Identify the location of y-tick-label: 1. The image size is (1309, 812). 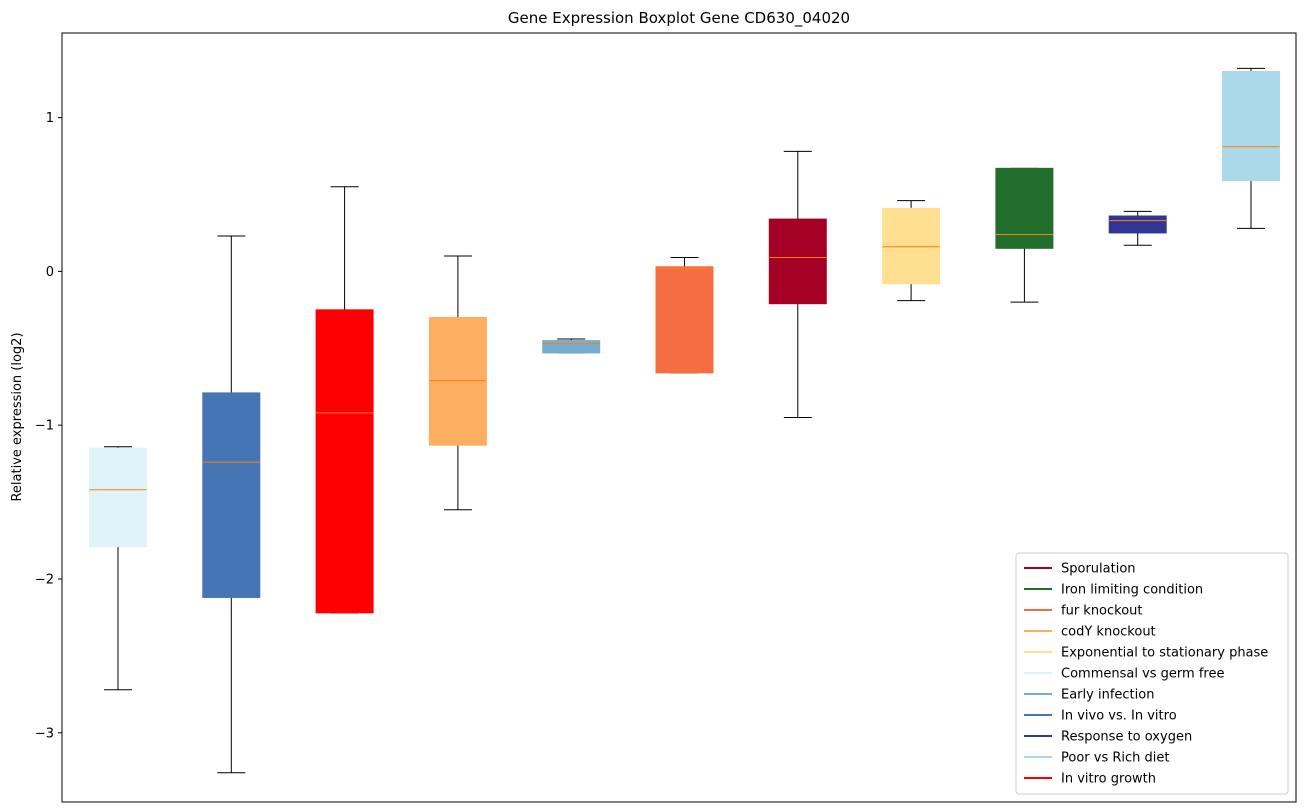
(50, 118).